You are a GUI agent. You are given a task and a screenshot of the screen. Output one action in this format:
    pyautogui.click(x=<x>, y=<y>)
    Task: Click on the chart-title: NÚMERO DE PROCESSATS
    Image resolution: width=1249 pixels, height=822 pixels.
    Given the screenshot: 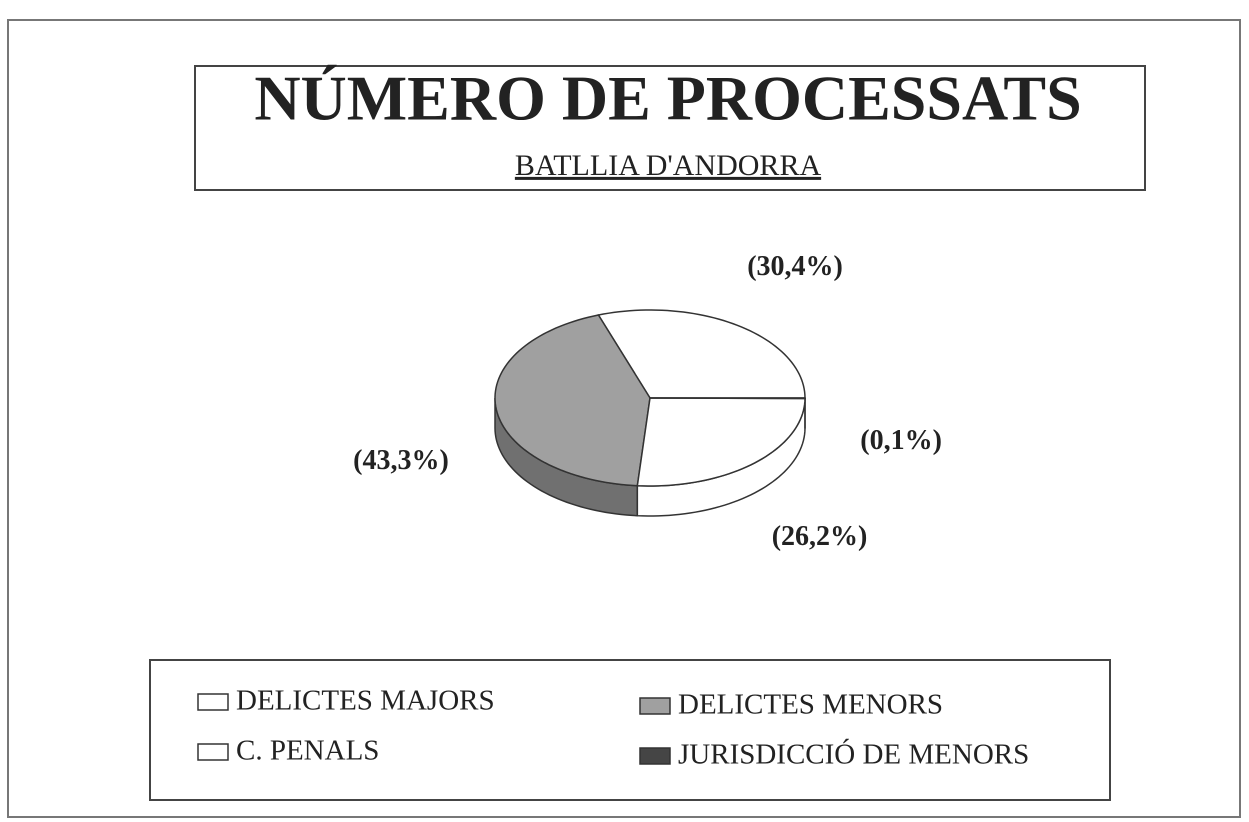 What is the action you would take?
    pyautogui.click(x=667, y=98)
    